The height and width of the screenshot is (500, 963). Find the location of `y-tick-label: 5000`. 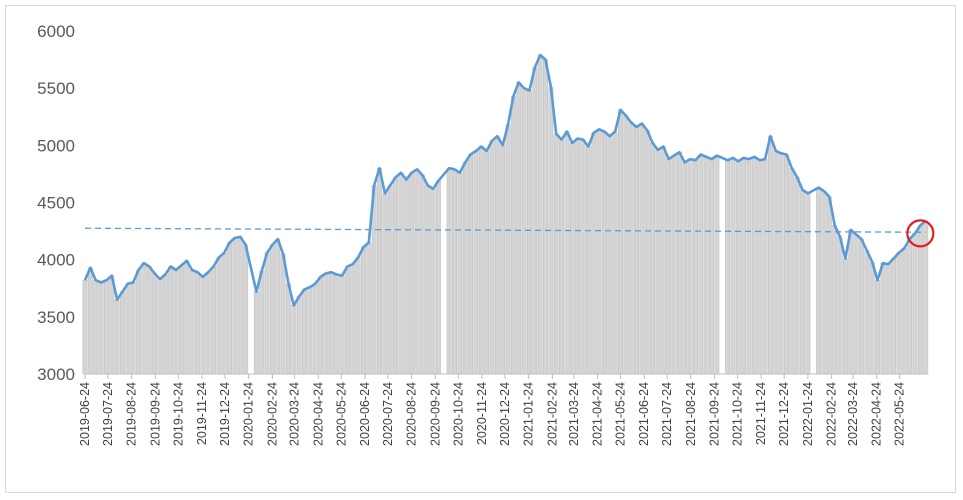

y-tick-label: 5000 is located at coordinates (56, 145).